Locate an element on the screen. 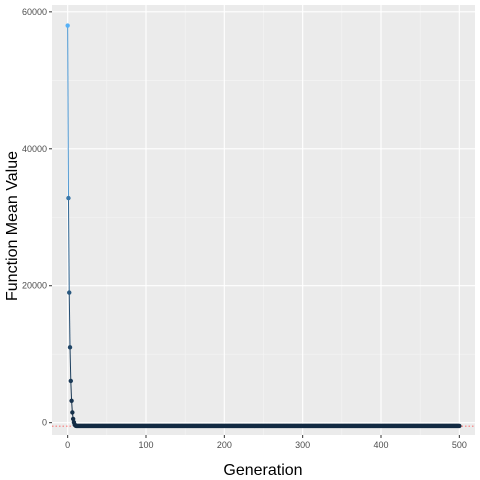 The width and height of the screenshot is (480, 480). y-axis-title: Function Mean Value is located at coordinates (12, 226).